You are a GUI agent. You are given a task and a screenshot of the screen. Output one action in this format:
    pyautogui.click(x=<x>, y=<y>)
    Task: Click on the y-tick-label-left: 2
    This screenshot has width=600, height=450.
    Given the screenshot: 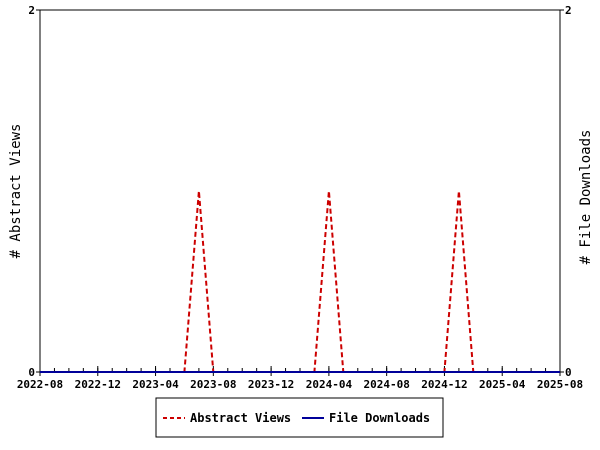 What is the action you would take?
    pyautogui.click(x=31, y=10)
    